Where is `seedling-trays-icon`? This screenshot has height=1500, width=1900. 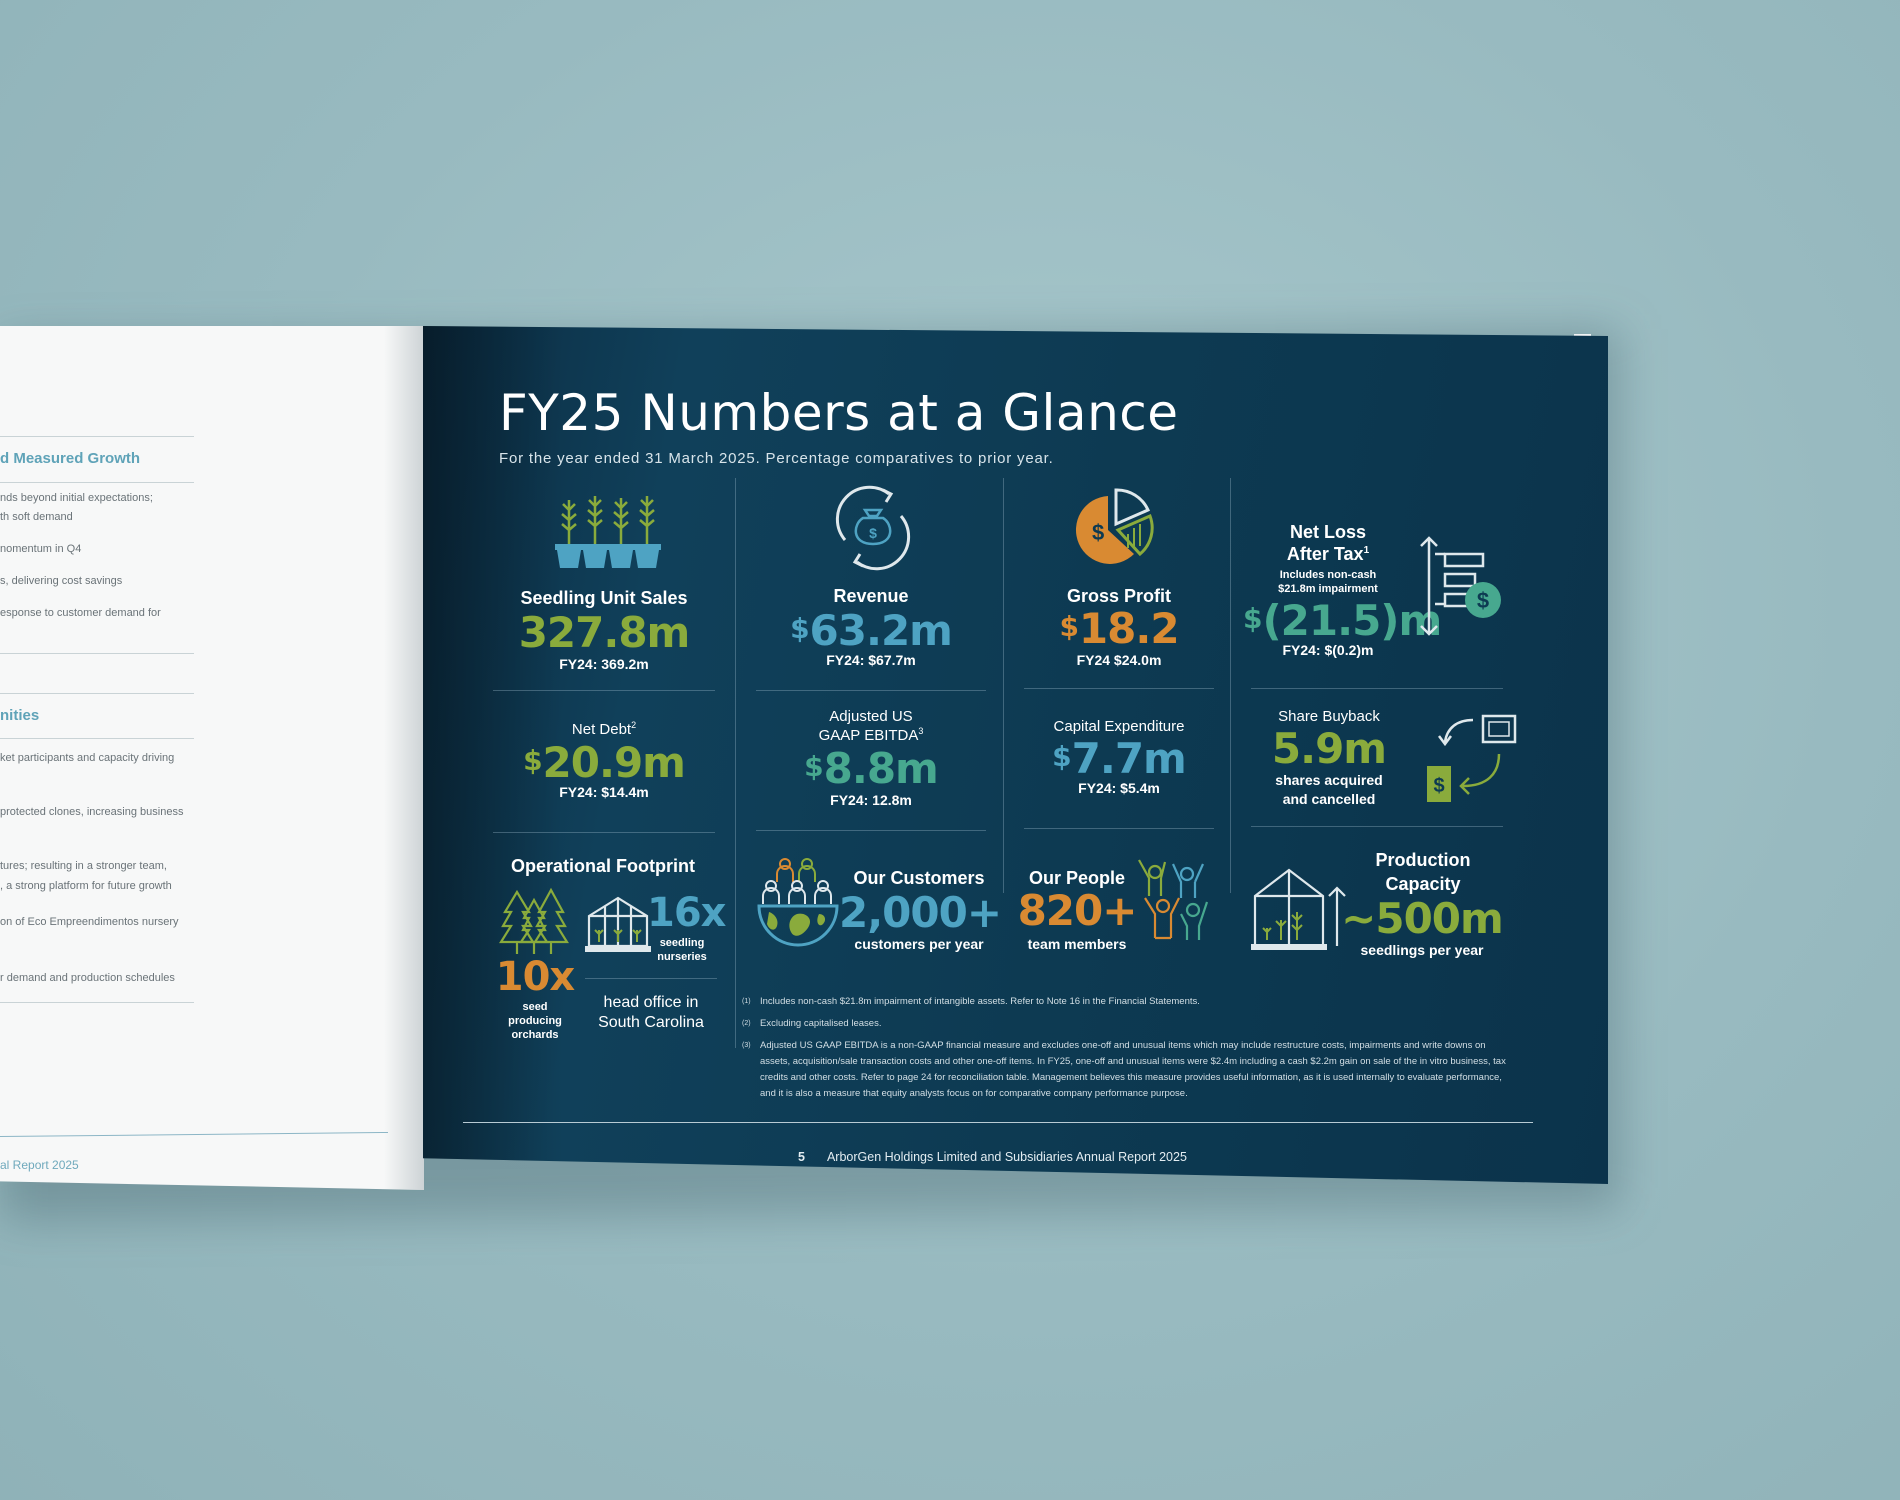 seedling-trays-icon is located at coordinates (608, 532).